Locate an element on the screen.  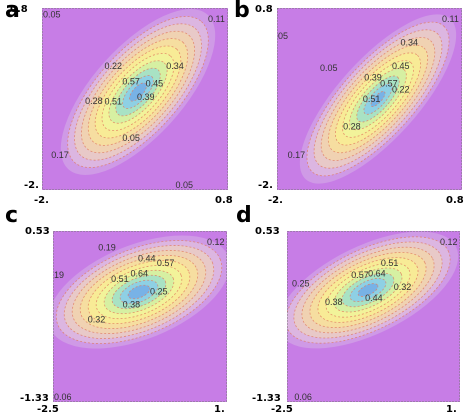
panel-d-letter: d is located at coordinates (244, 215).